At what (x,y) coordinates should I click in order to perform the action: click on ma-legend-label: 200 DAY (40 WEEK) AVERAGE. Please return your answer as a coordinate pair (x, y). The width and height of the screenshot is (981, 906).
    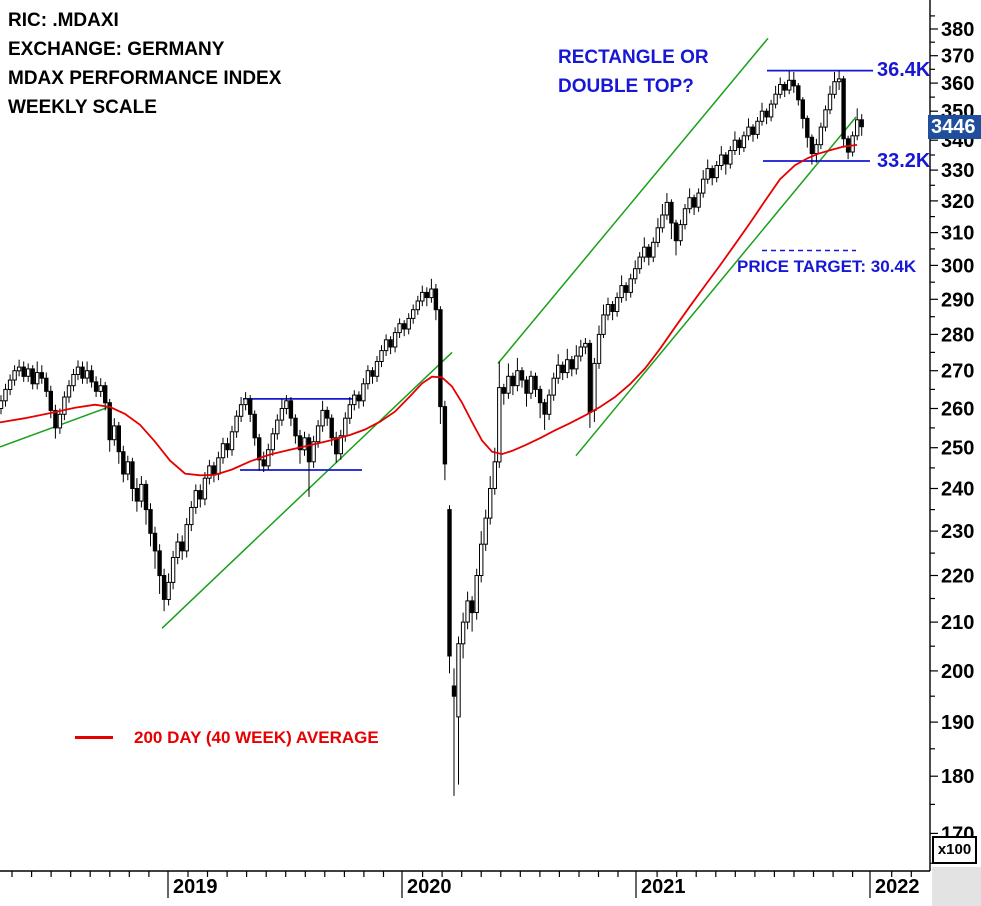
    Looking at the image, I should click on (256, 737).